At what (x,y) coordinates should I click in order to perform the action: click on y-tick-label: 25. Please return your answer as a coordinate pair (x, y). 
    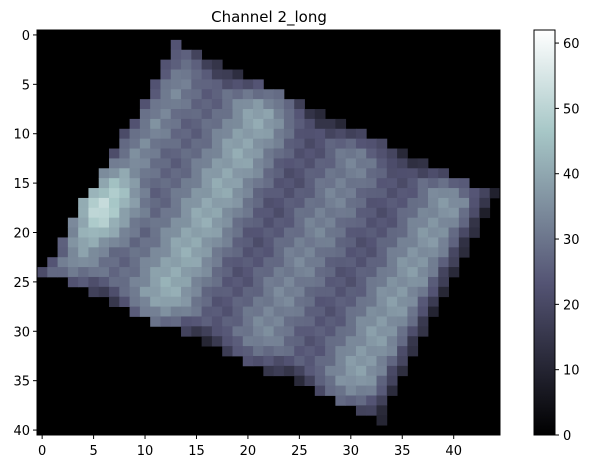
    Looking at the image, I should click on (21, 283).